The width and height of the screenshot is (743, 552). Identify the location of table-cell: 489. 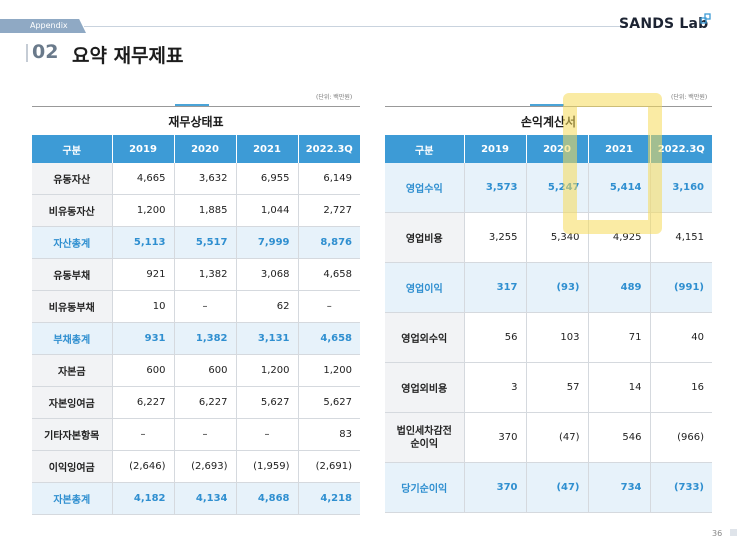
(619, 287).